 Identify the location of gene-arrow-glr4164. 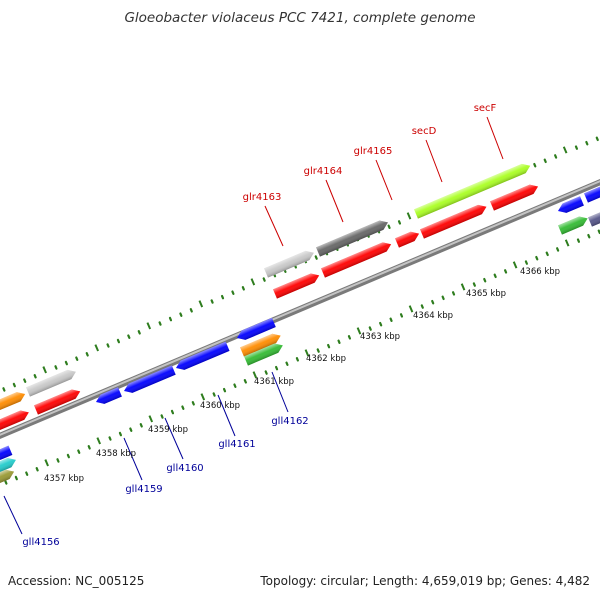
(353, 237).